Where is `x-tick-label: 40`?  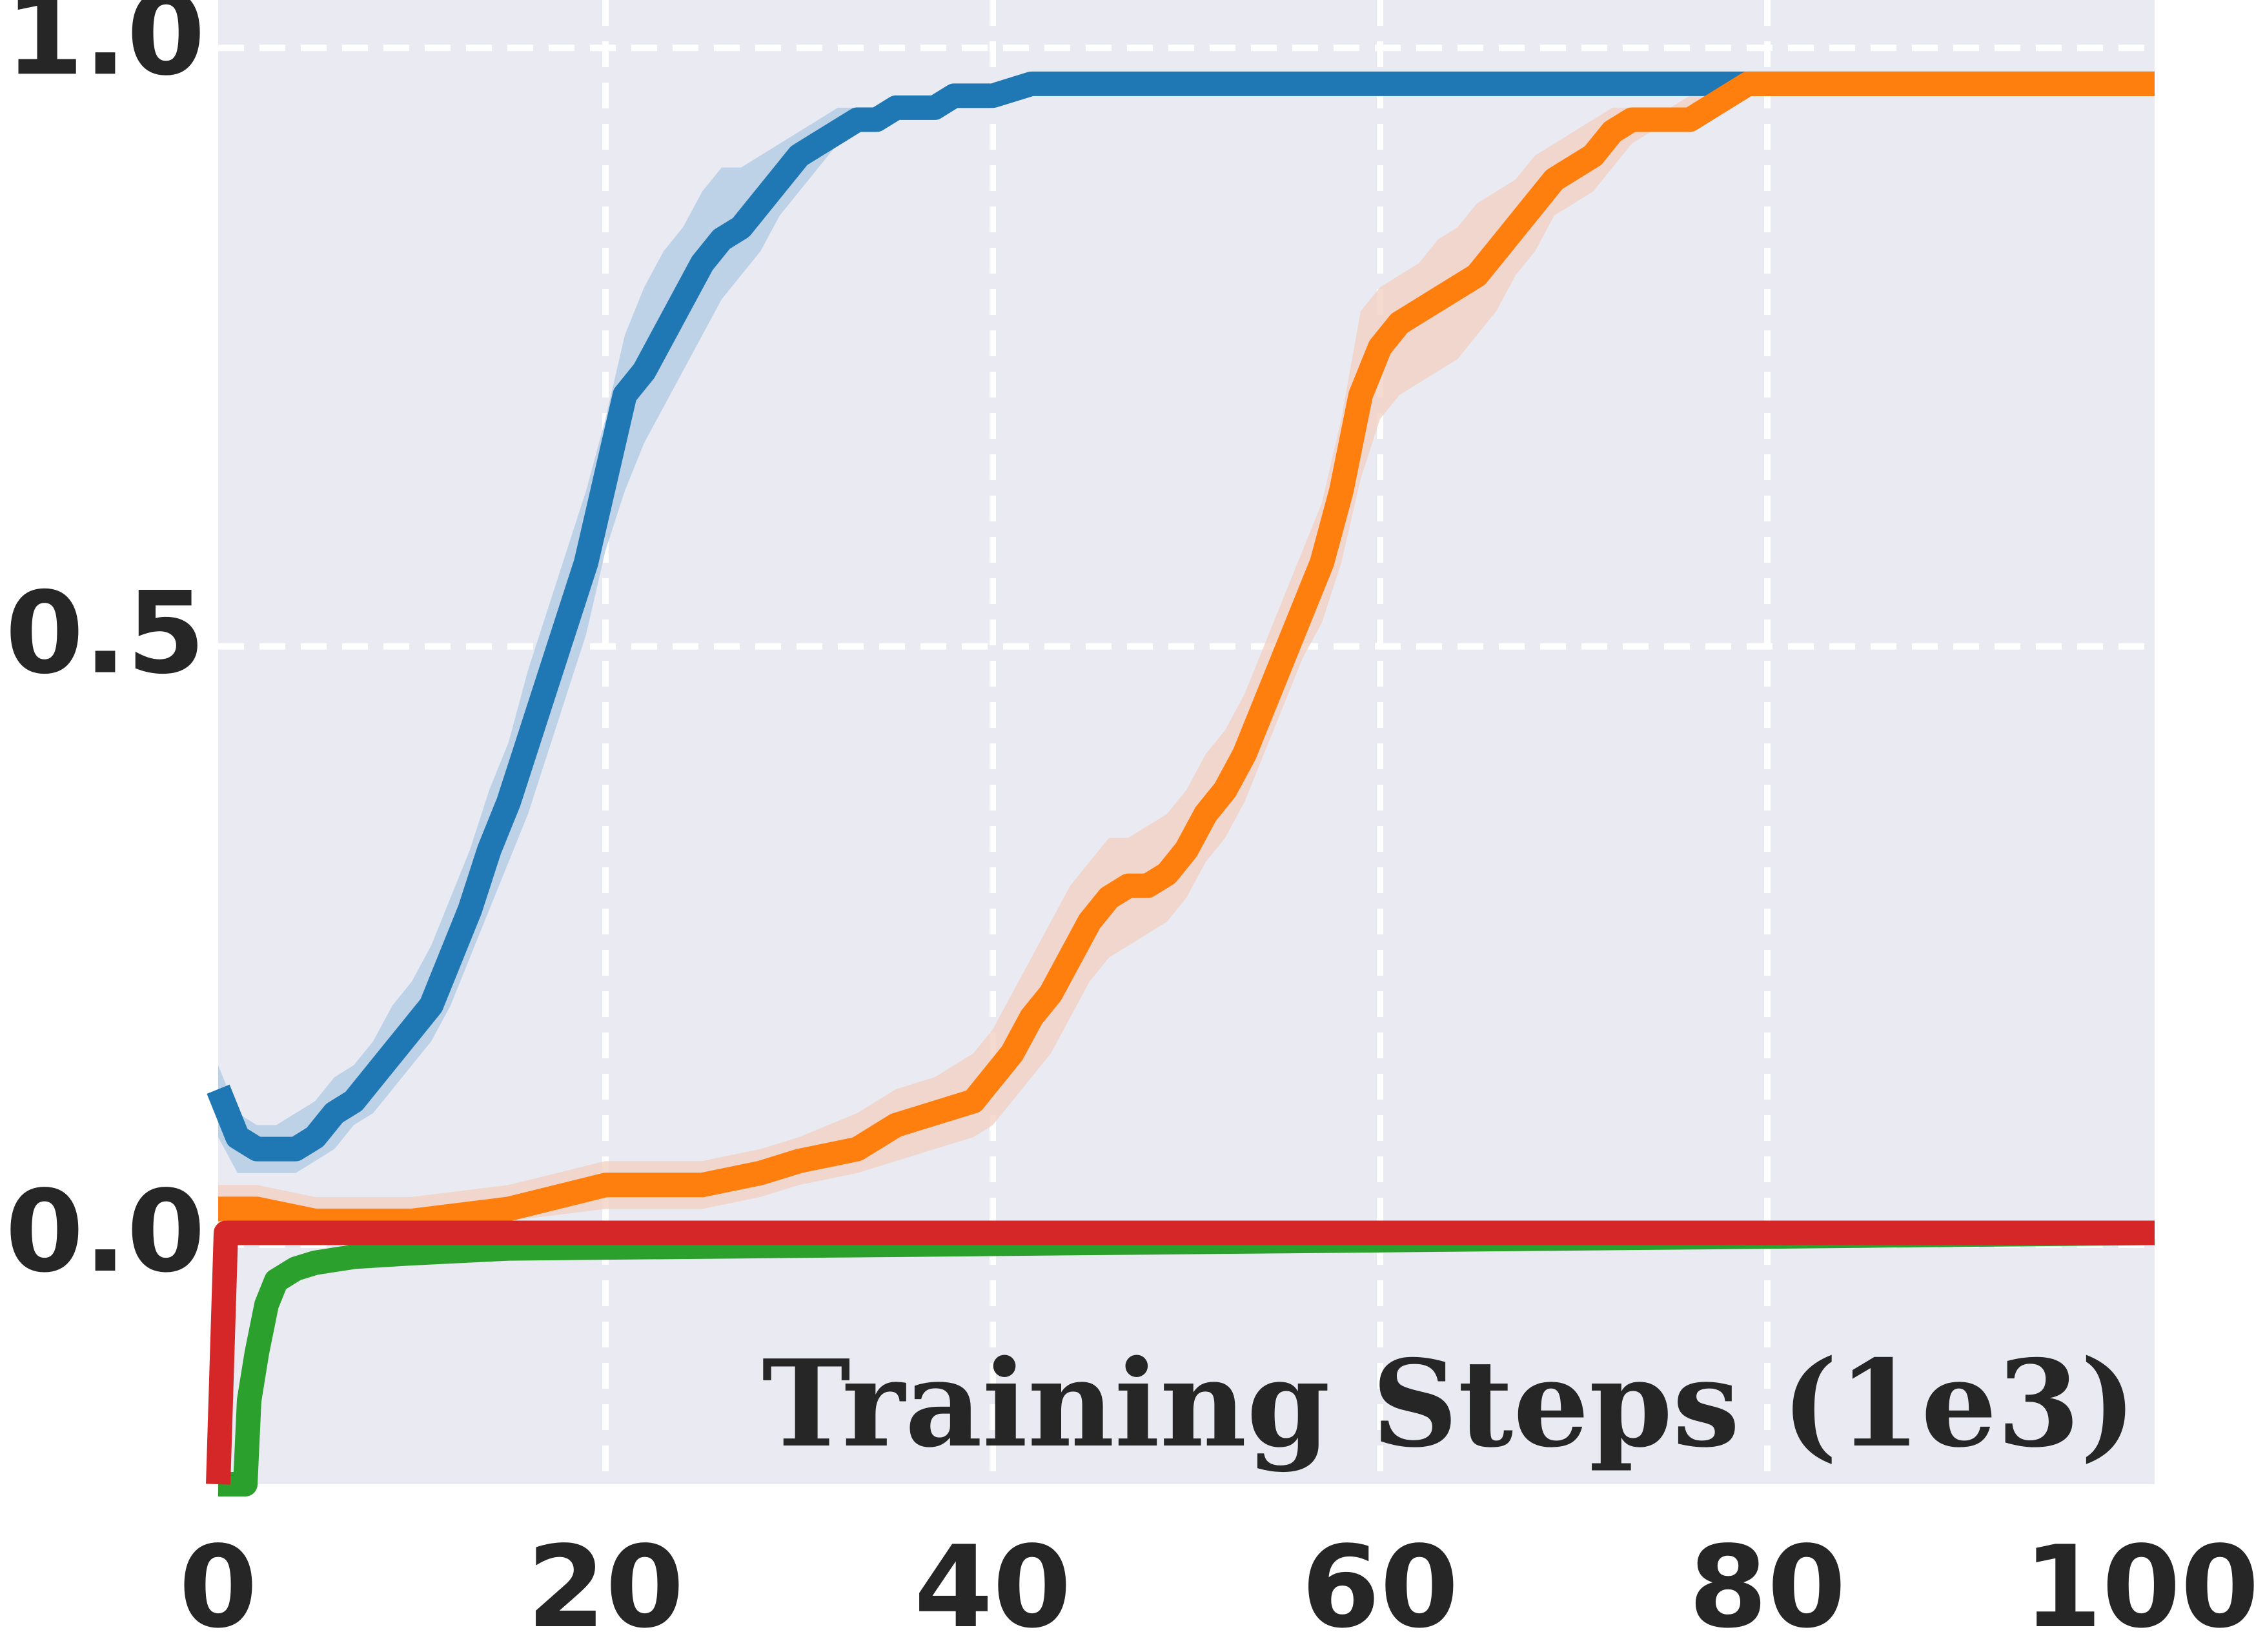 x-tick-label: 40 is located at coordinates (993, 1587).